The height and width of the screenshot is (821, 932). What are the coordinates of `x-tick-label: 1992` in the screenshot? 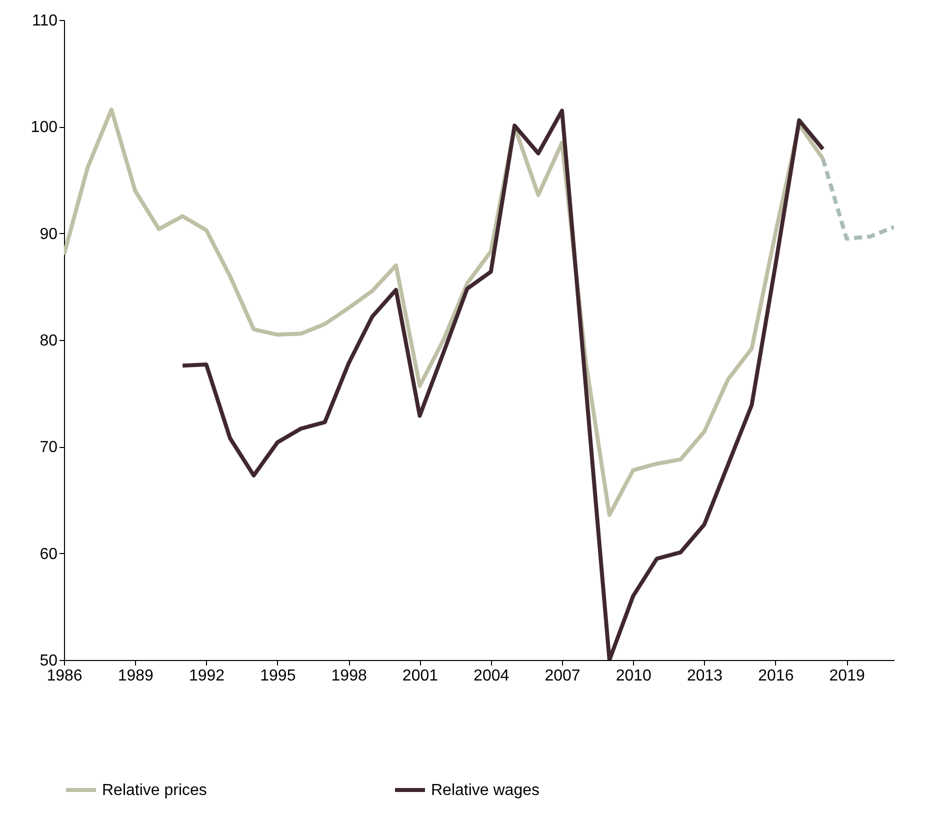 It's located at (206, 676).